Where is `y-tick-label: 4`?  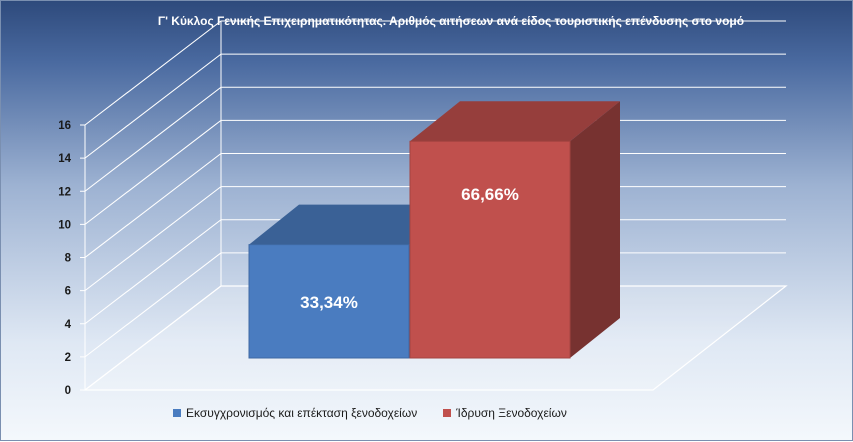 y-tick-label: 4 is located at coordinates (68, 325).